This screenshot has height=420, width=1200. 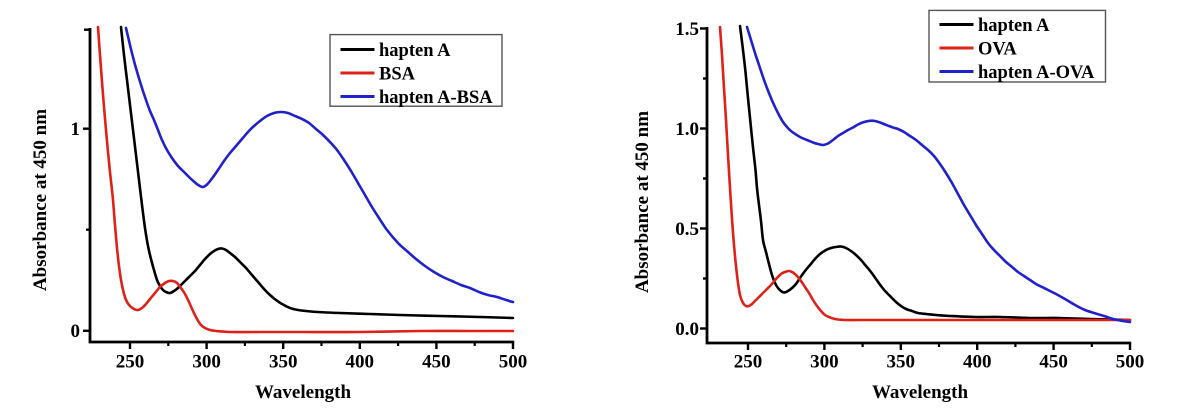 What do you see at coordinates (76, 331) in the screenshot?
I see `svg-text: 0` at bounding box center [76, 331].